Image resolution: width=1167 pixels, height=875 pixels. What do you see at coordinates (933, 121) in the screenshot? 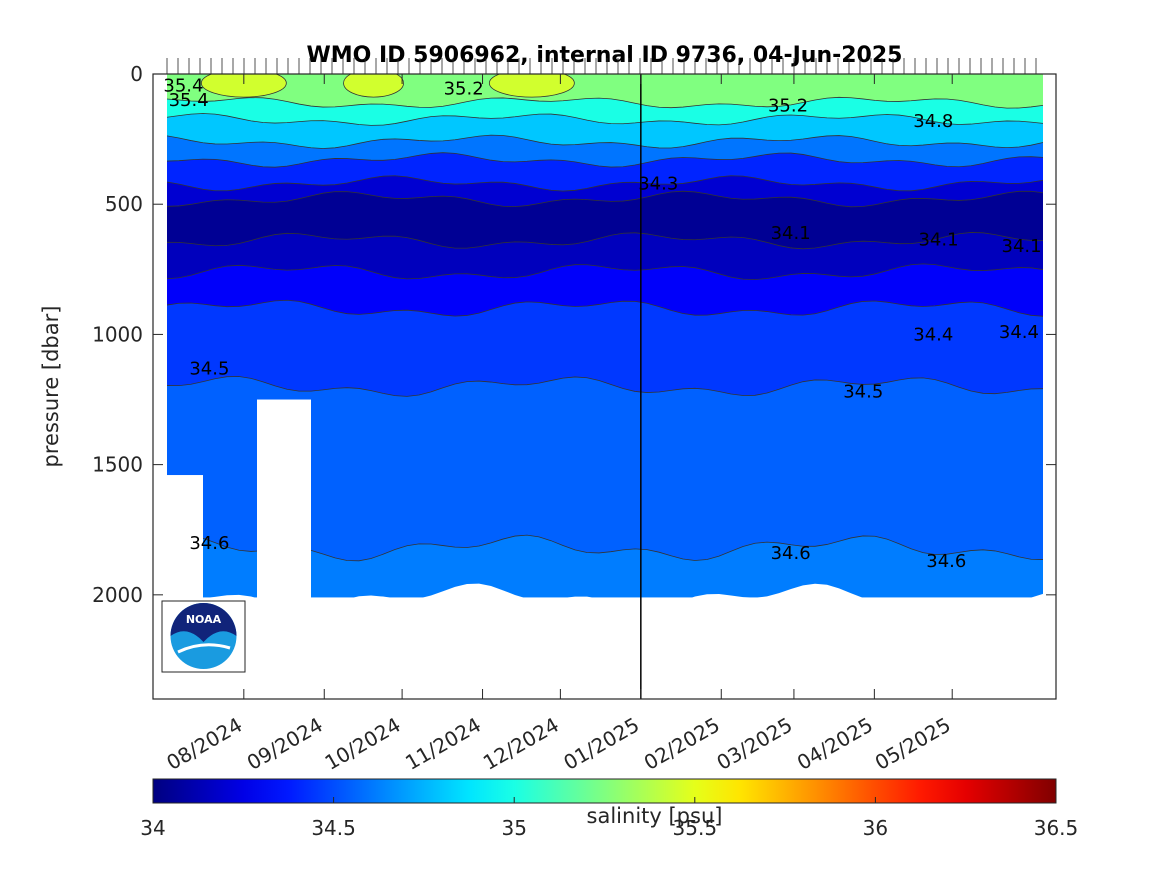
I see `contour-label: 34.8` at bounding box center [933, 121].